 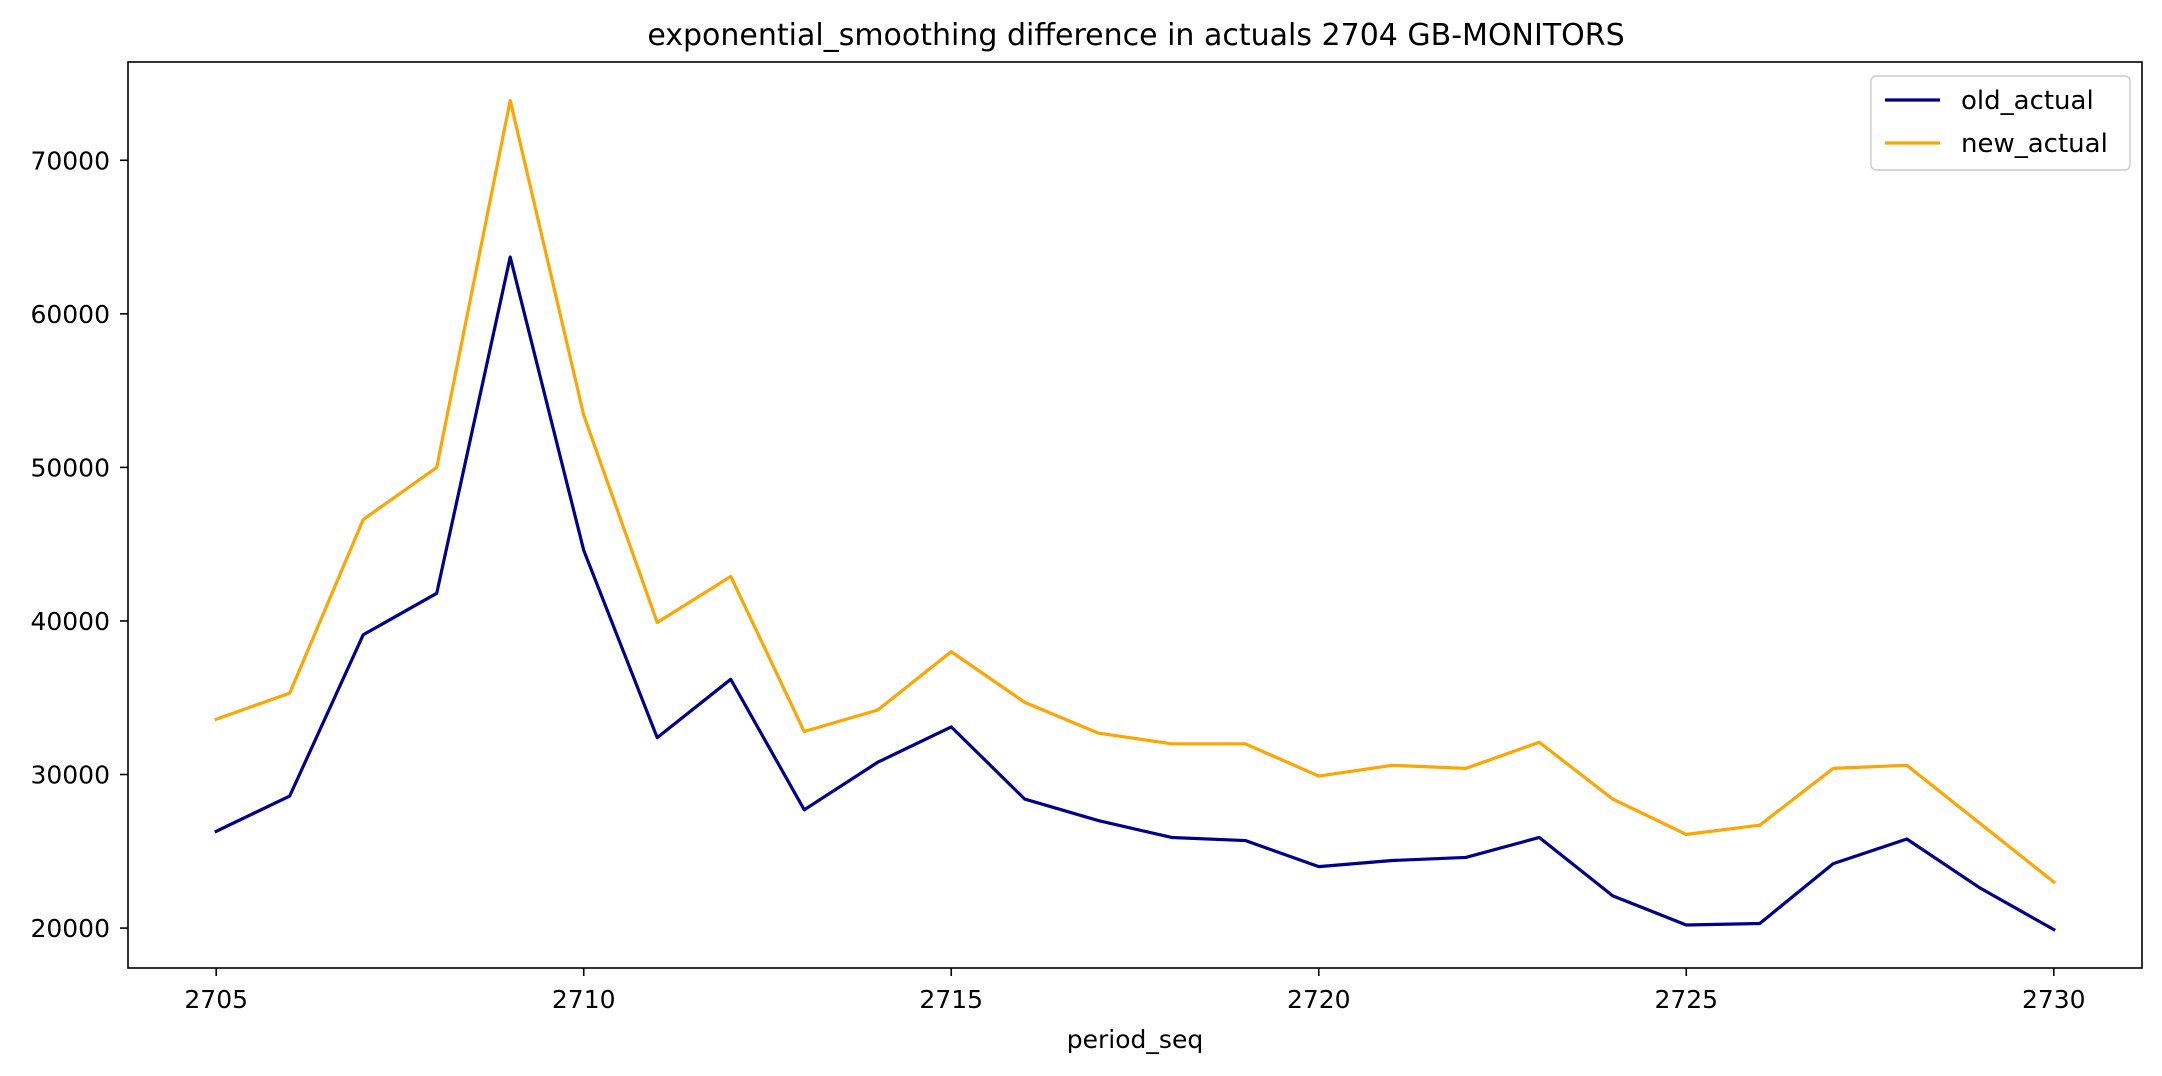 I want to click on x-tick-label: 2730, so click(x=2054, y=999).